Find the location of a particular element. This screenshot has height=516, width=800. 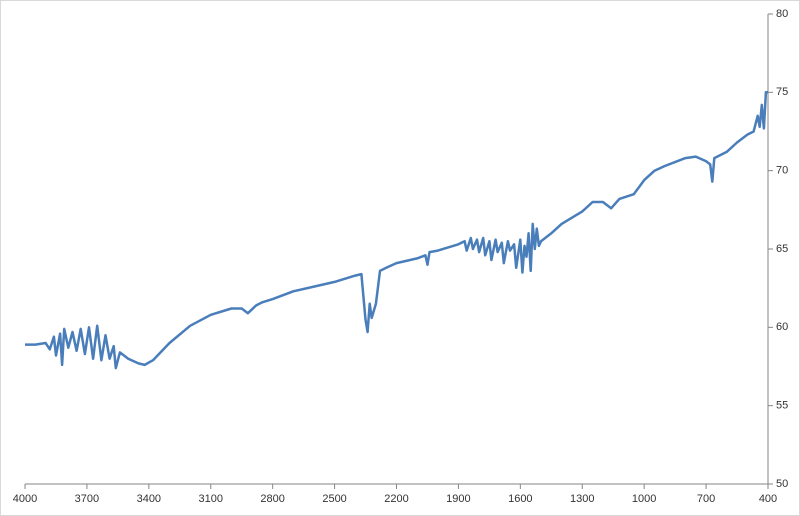

x-tick-label: 1600 is located at coordinates (520, 499).